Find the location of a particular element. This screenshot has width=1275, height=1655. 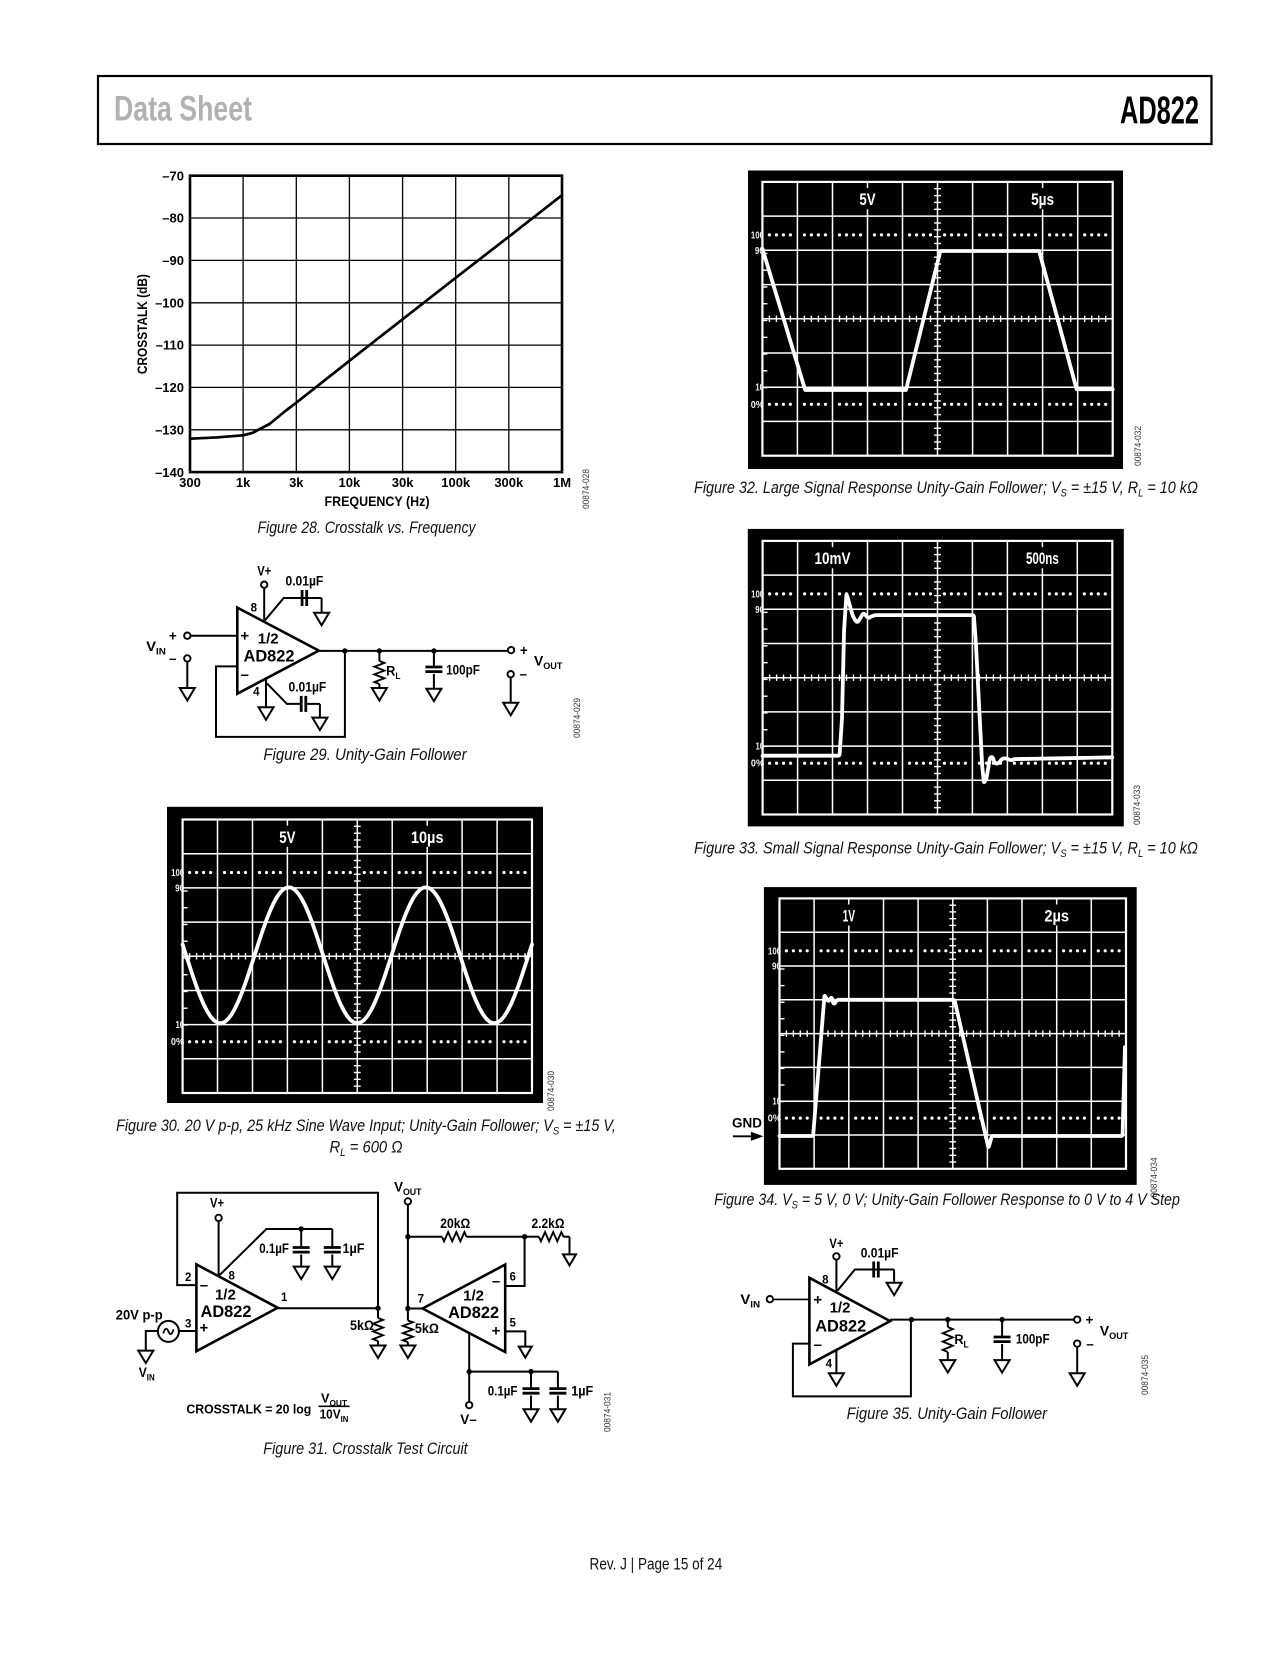

svg-text: Data Sheet is located at coordinates (183, 108).